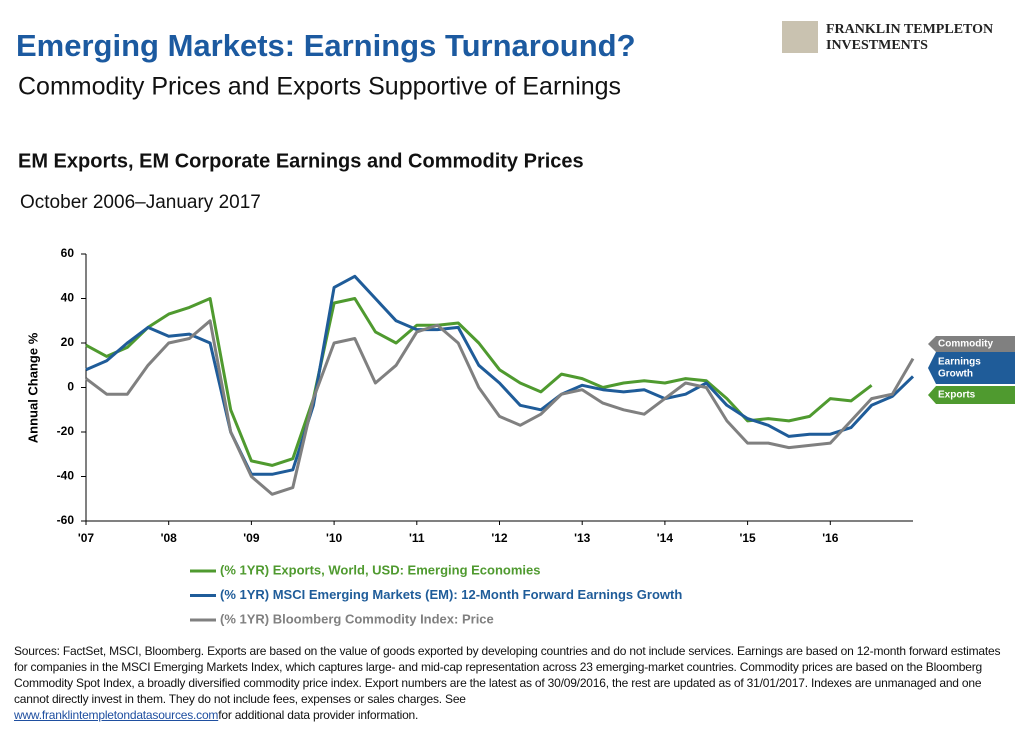  Describe the element at coordinates (334, 538) in the screenshot. I see `x-tick-label: '10` at that location.